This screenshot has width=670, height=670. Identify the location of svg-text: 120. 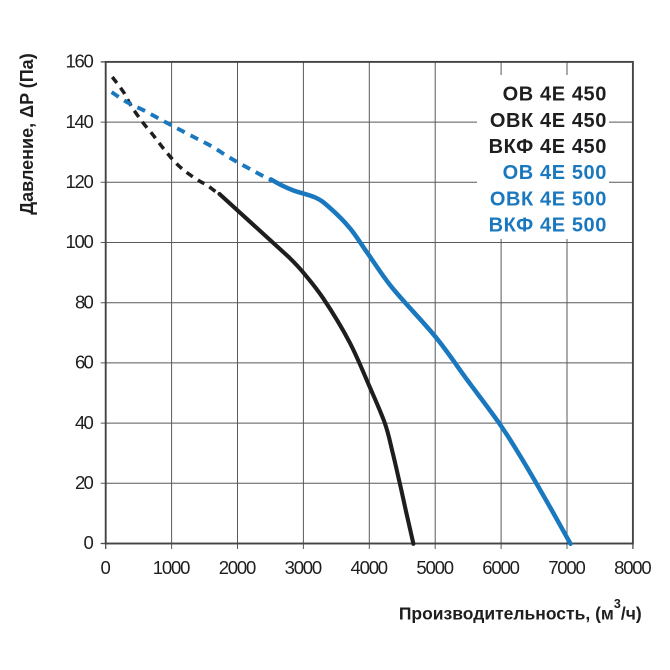
(80, 181).